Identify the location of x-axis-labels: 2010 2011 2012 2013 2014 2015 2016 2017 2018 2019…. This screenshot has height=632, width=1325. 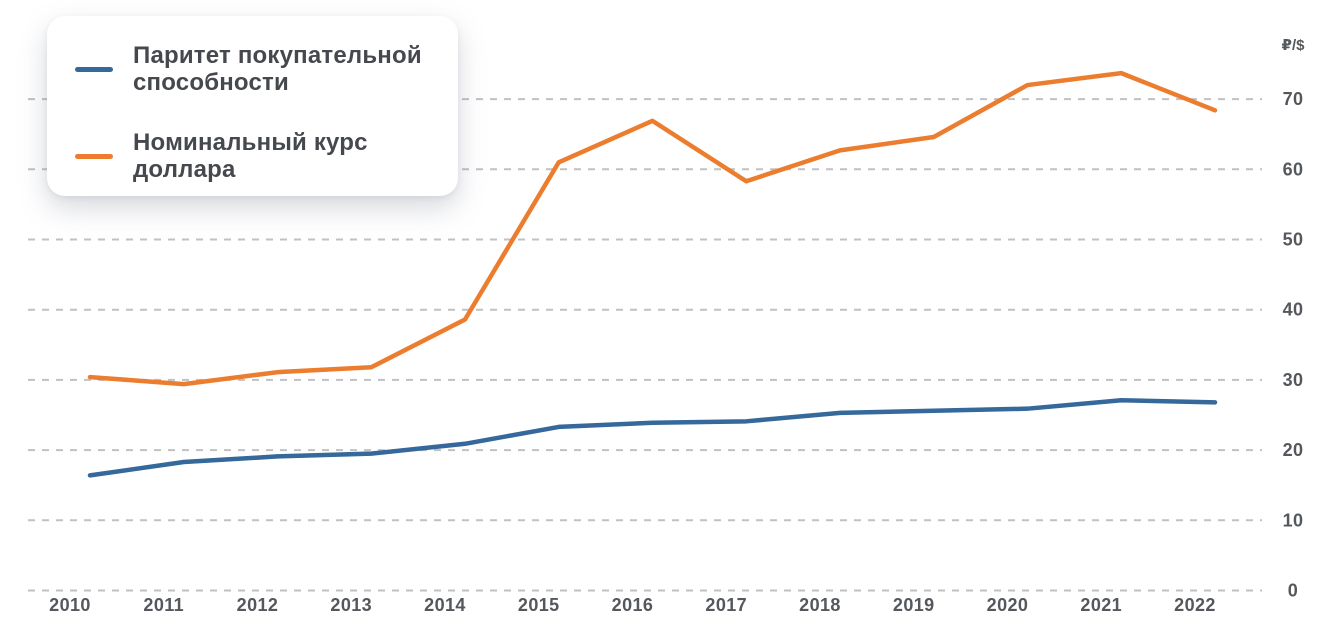
(632, 605).